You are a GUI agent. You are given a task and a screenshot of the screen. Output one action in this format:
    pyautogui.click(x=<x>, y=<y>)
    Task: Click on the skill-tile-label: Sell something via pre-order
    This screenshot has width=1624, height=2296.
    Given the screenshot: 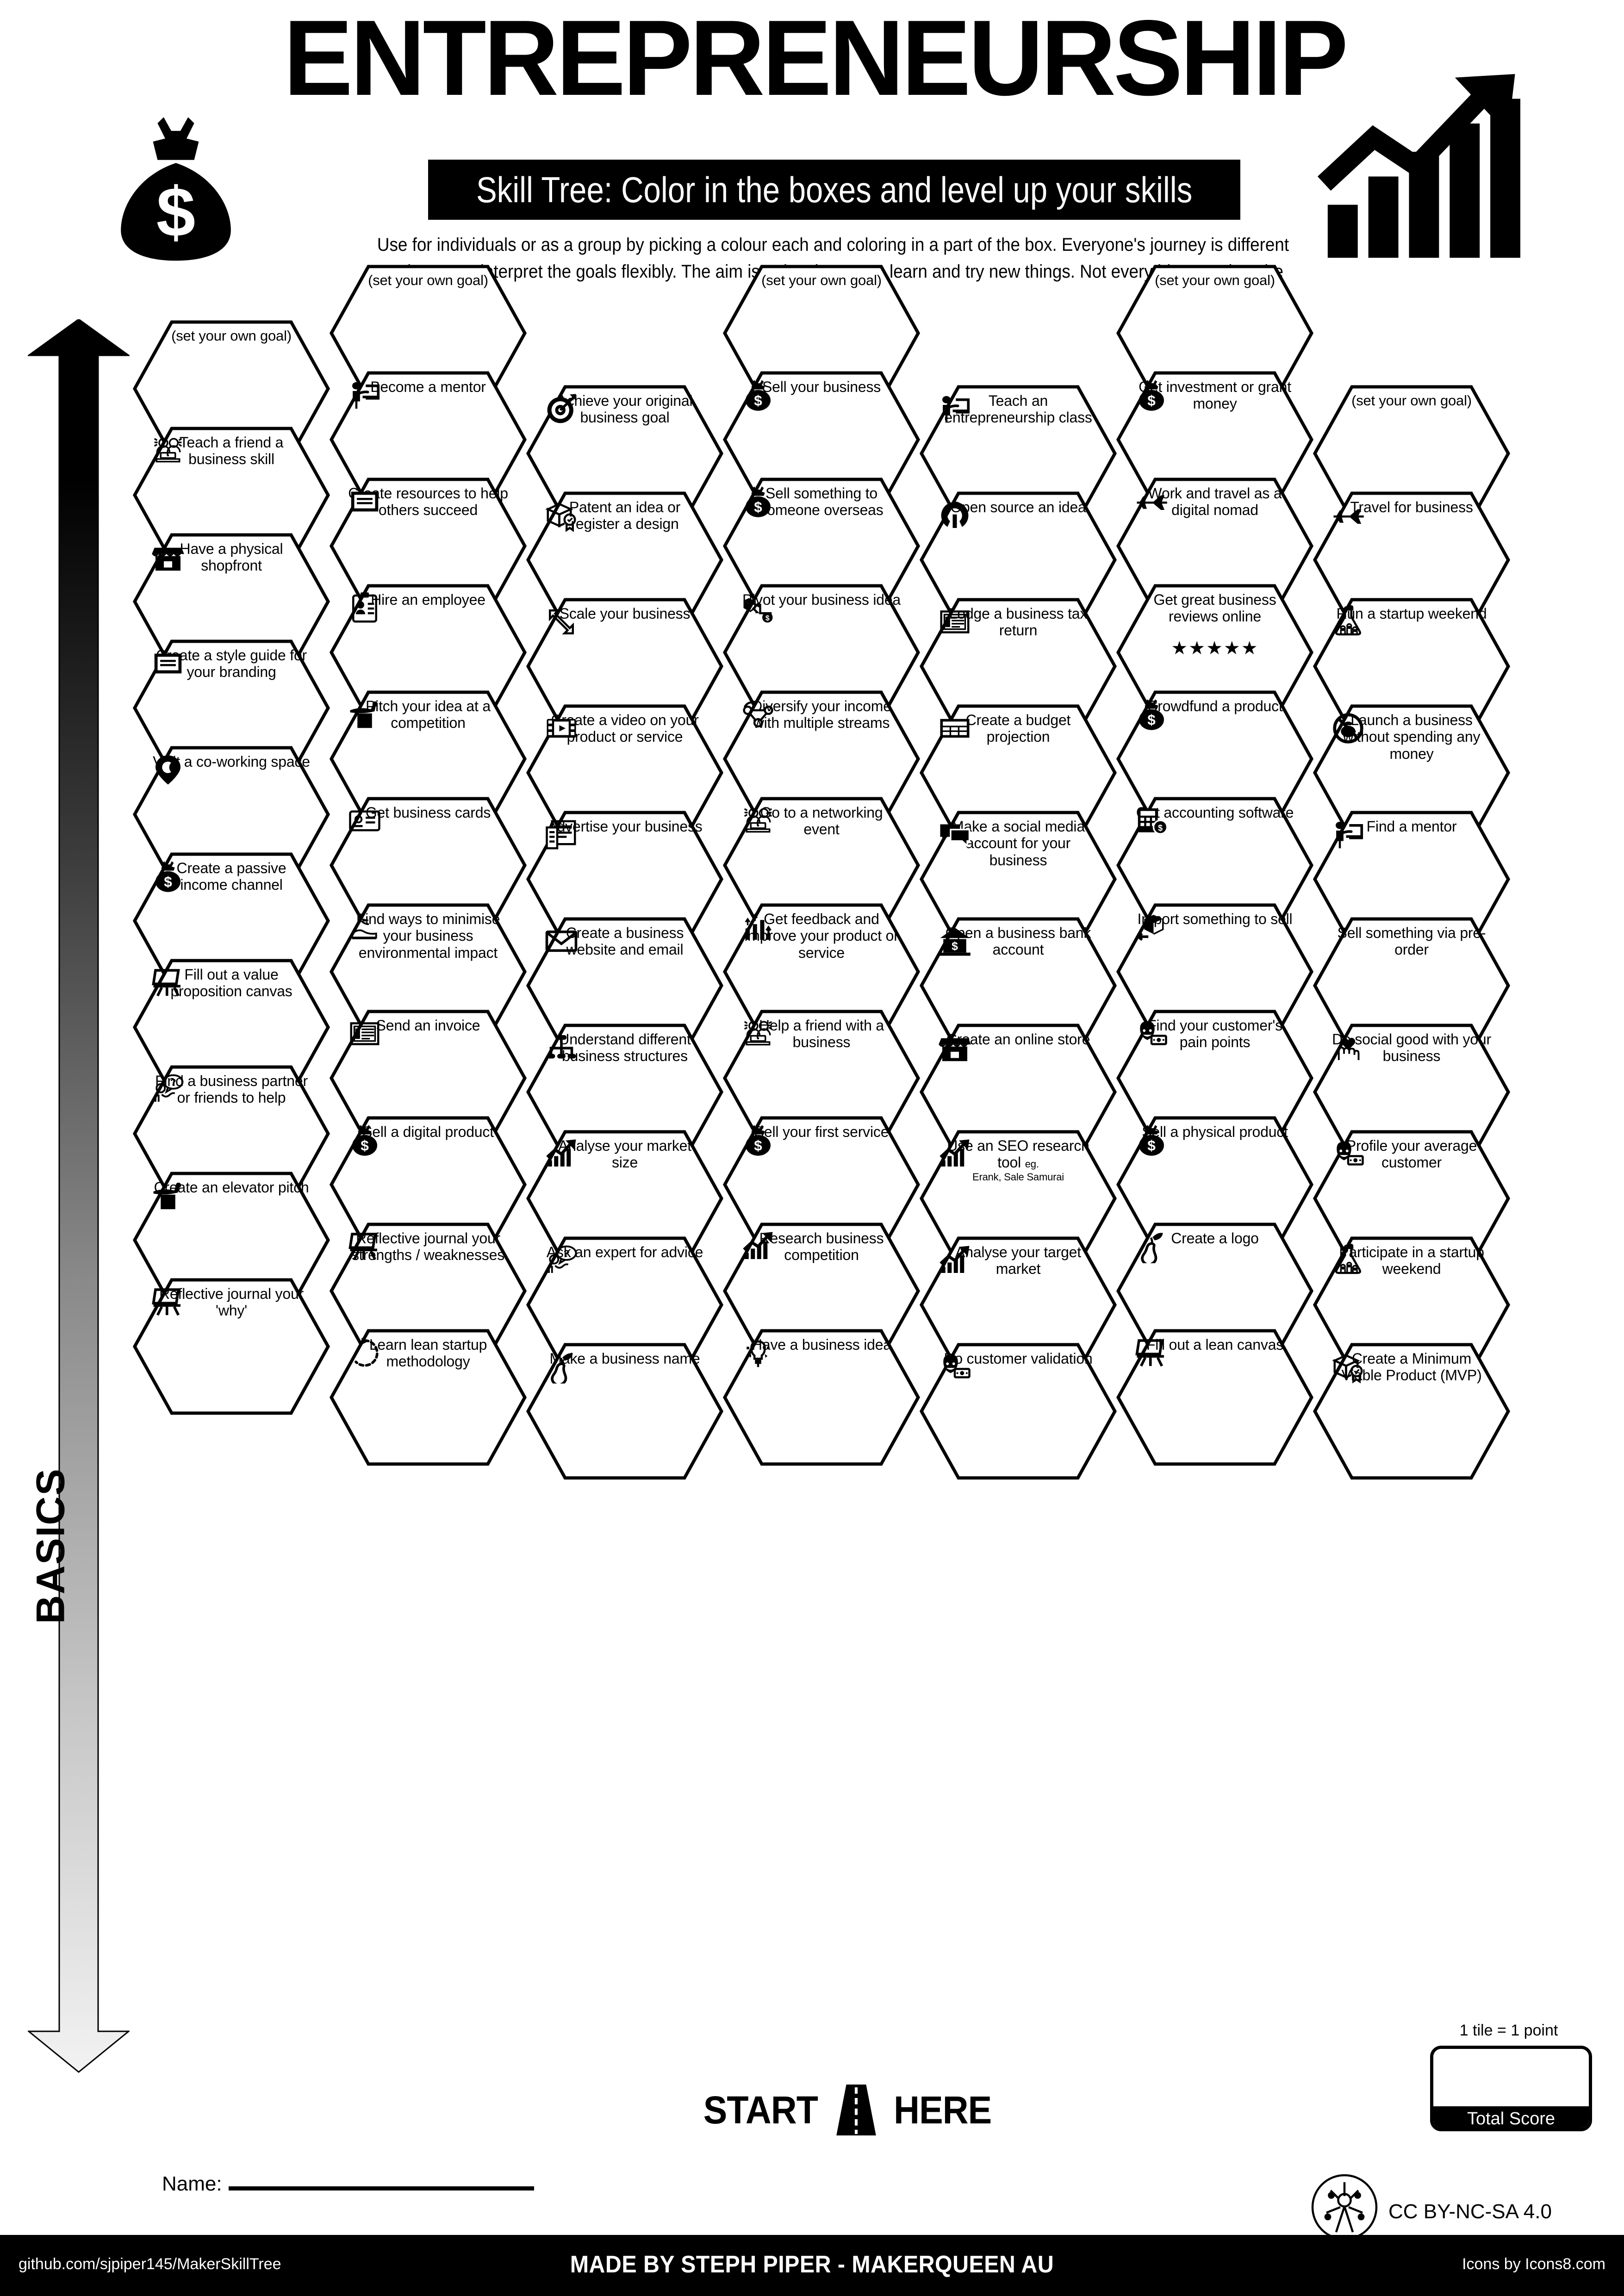 What is the action you would take?
    pyautogui.click(x=1411, y=942)
    